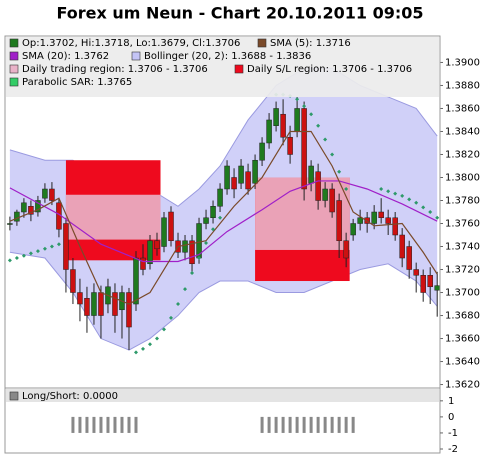 The height and width of the screenshot is (457, 480). I want to click on lower-y-tick-label: -2, so click(453, 449).